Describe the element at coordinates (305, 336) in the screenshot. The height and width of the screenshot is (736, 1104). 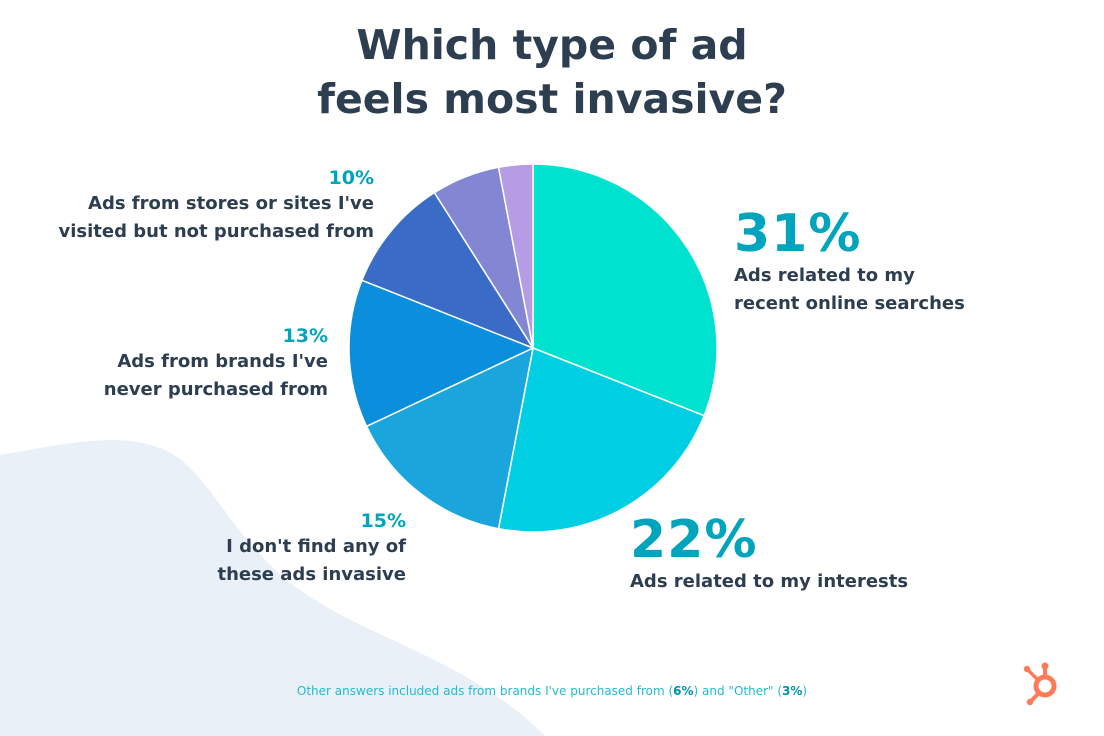
I see `slice-13-percent: 13%` at that location.